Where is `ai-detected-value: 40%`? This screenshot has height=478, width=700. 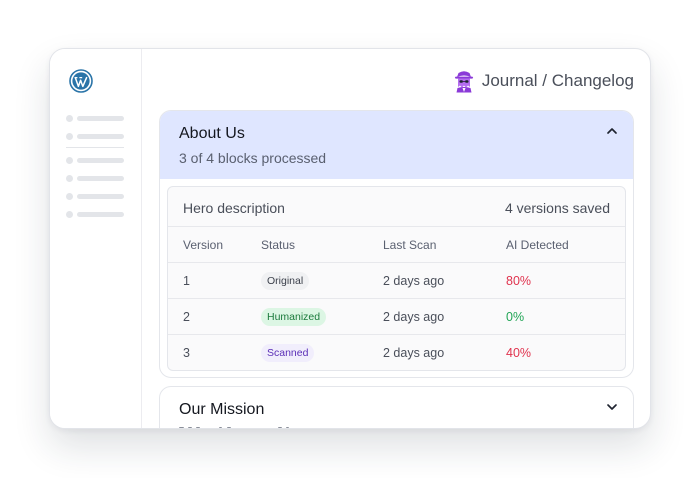
ai-detected-value: 40% is located at coordinates (519, 353).